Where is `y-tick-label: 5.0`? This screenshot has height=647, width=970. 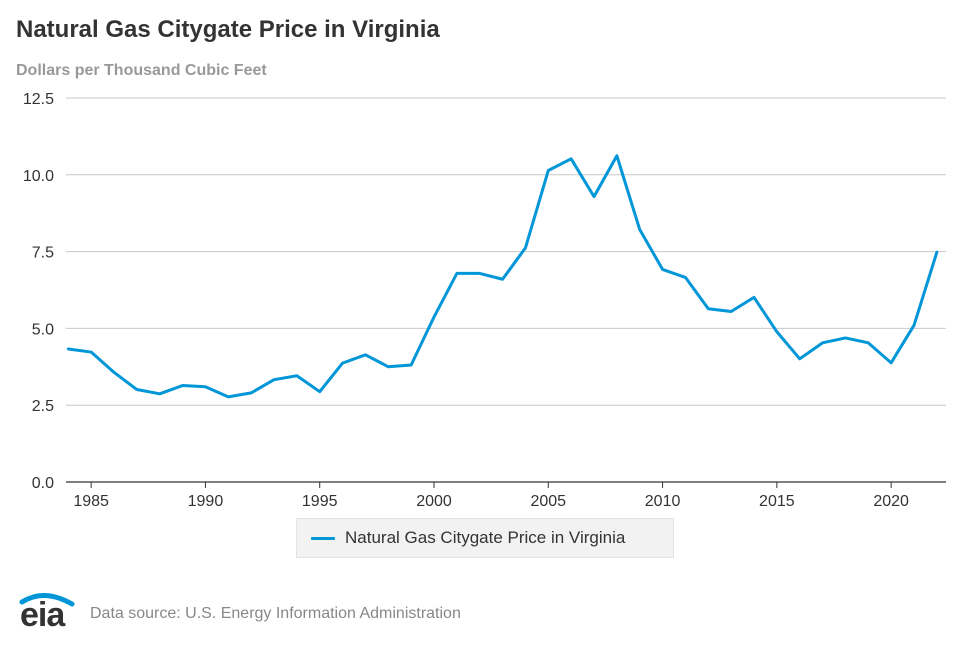
y-tick-label: 5.0 is located at coordinates (43, 329).